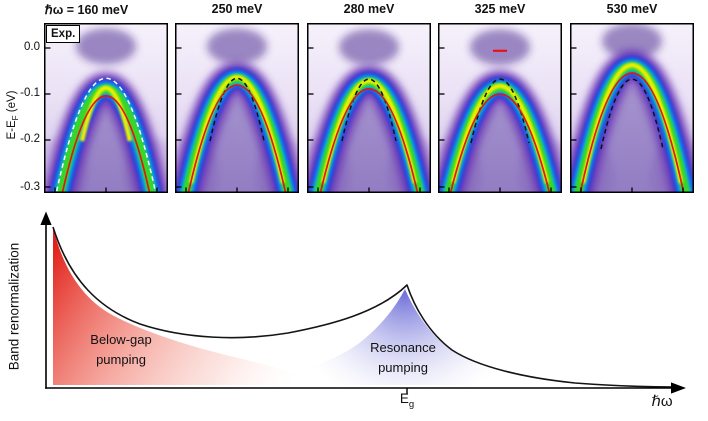 The height and width of the screenshot is (421, 708). I want to click on panel-title-280mev: 280 meV, so click(369, 9).